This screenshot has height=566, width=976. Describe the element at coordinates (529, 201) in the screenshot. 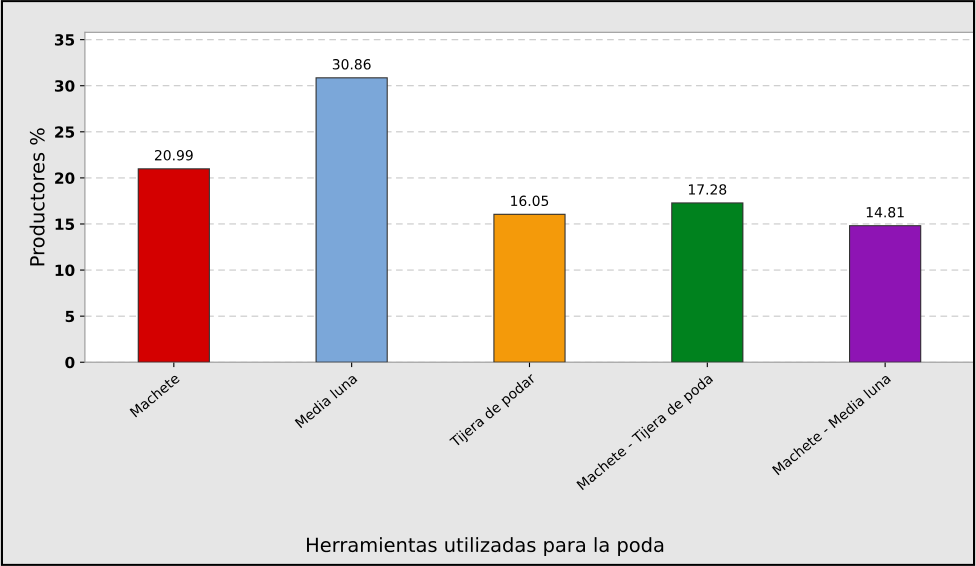

I see `data-label: 16.05` at that location.